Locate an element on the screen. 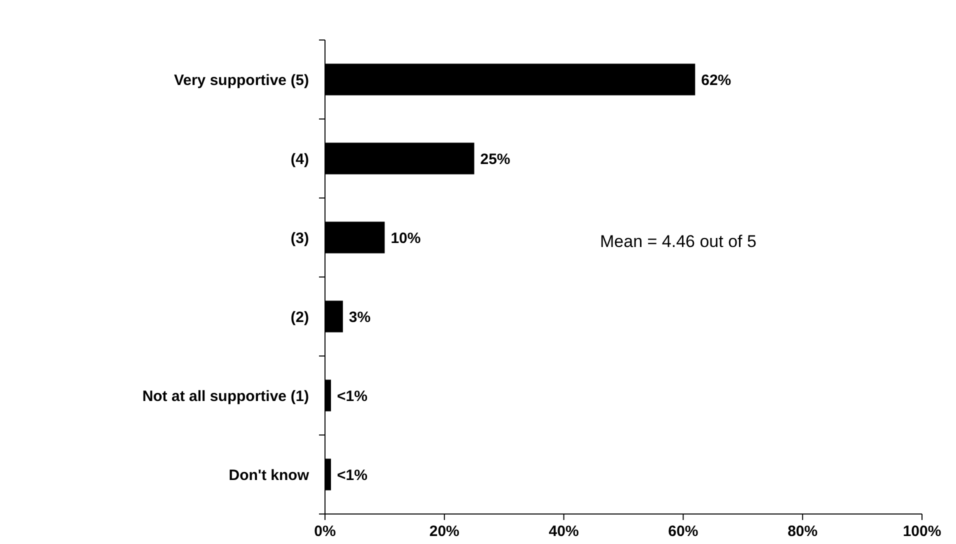  data-label: 3% is located at coordinates (359, 317).